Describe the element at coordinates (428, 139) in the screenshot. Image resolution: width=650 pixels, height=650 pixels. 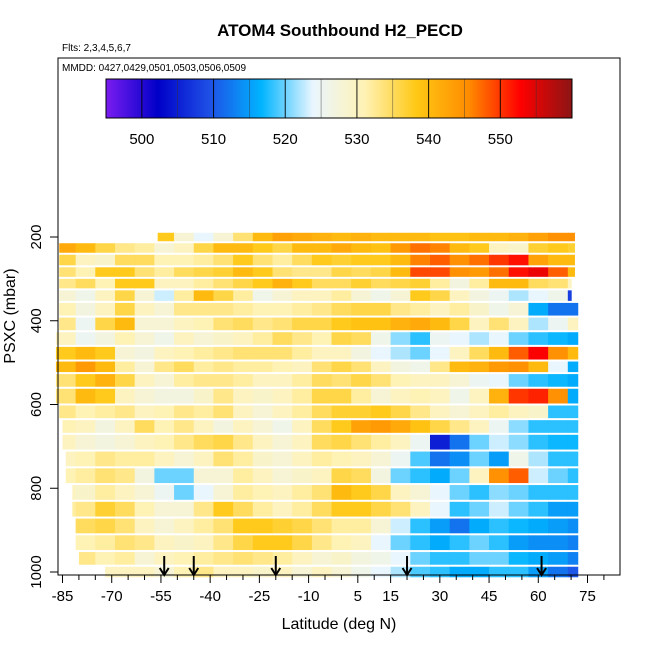
I see `colorbar-tick-label: 540` at that location.